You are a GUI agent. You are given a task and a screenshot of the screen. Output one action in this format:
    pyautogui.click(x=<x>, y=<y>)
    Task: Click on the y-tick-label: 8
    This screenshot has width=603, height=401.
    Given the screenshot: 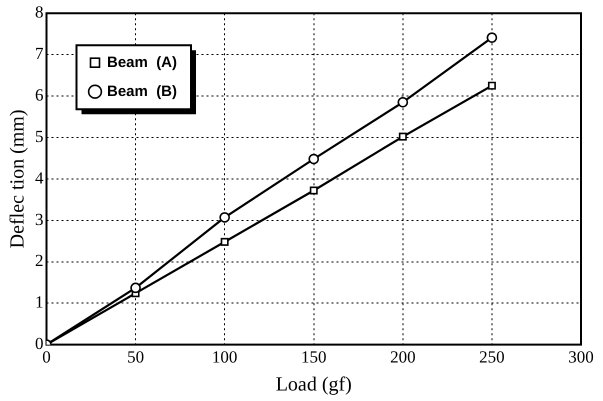 What is the action you would take?
    pyautogui.click(x=39, y=12)
    